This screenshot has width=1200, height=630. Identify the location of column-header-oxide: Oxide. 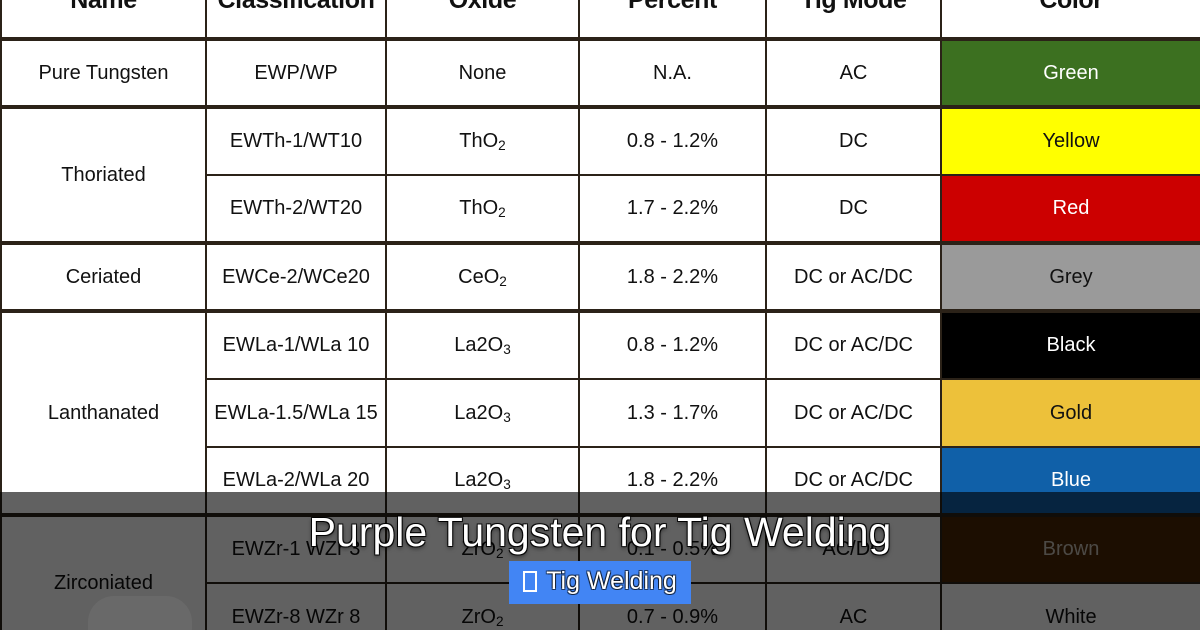
(482, 20).